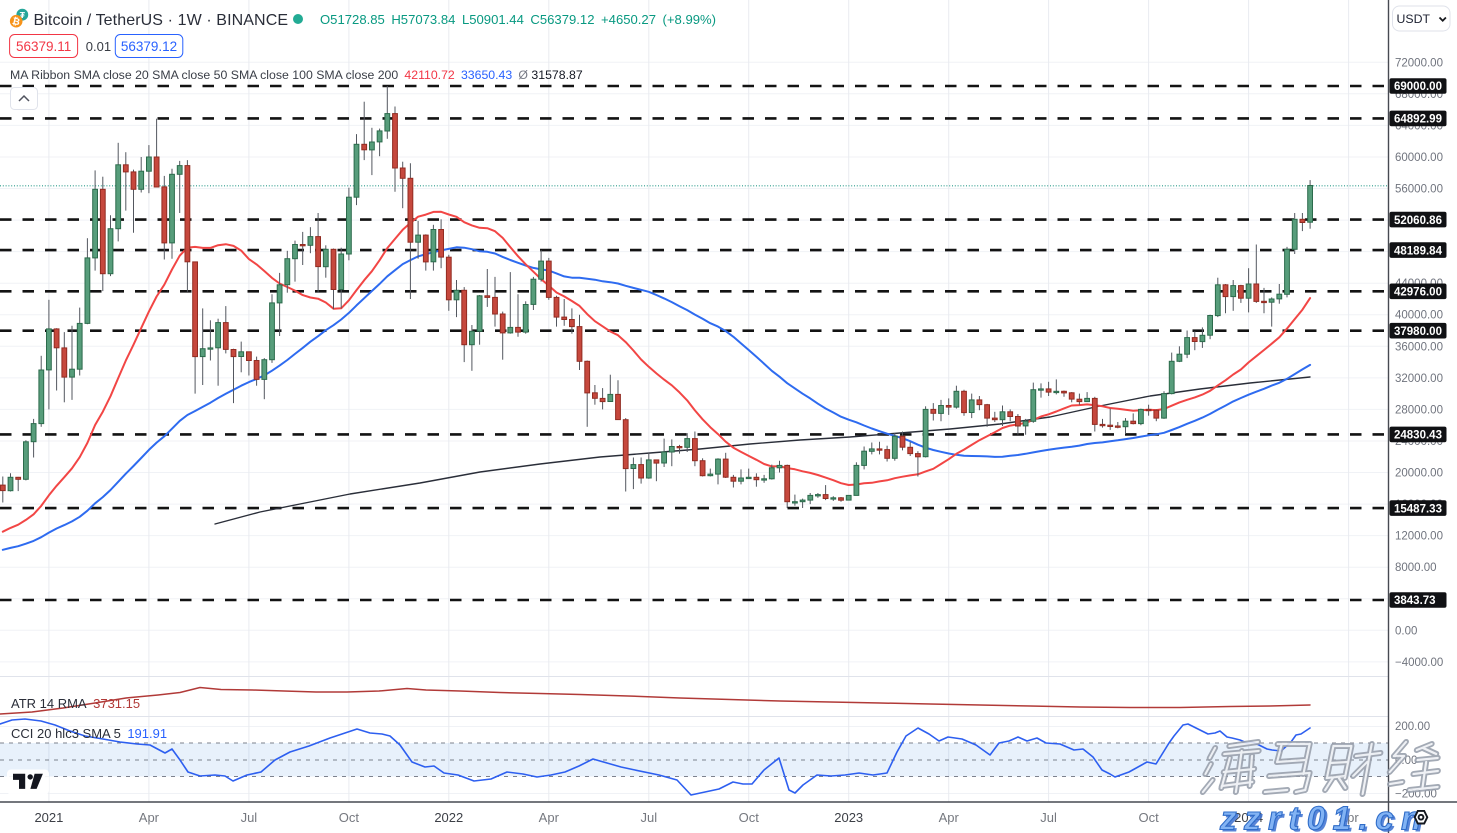 The image size is (1457, 833). Describe the element at coordinates (1418, 436) in the screenshot. I see `svg-text: 24830.43` at that location.